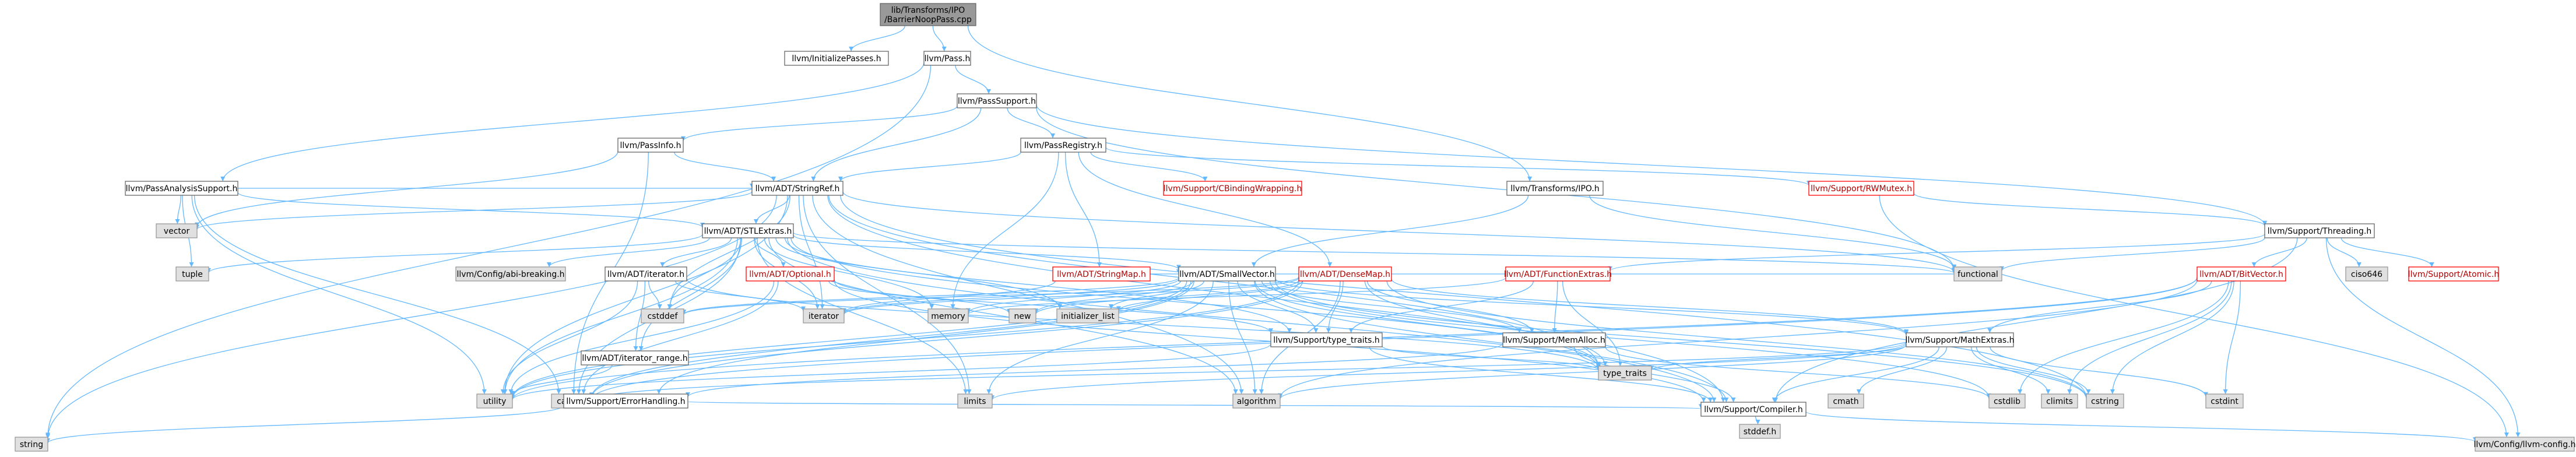 This screenshot has height=457, width=2576. What do you see at coordinates (2112, 392) in the screenshot?
I see `arrowhead-bitvector-to-cstring` at bounding box center [2112, 392].